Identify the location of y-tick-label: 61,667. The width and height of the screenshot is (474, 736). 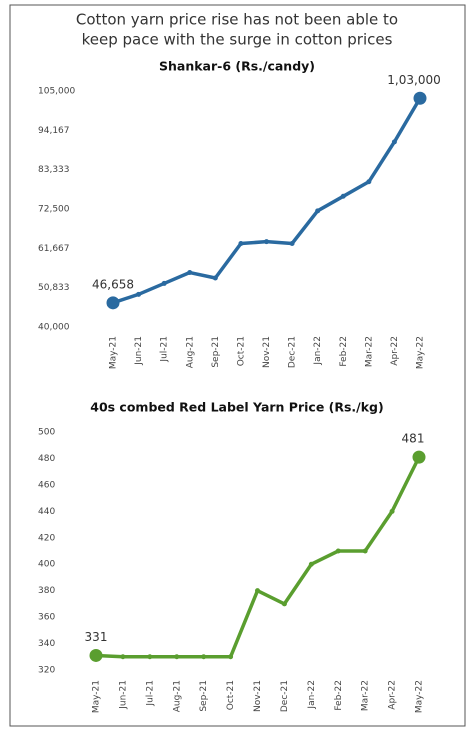
(54, 249).